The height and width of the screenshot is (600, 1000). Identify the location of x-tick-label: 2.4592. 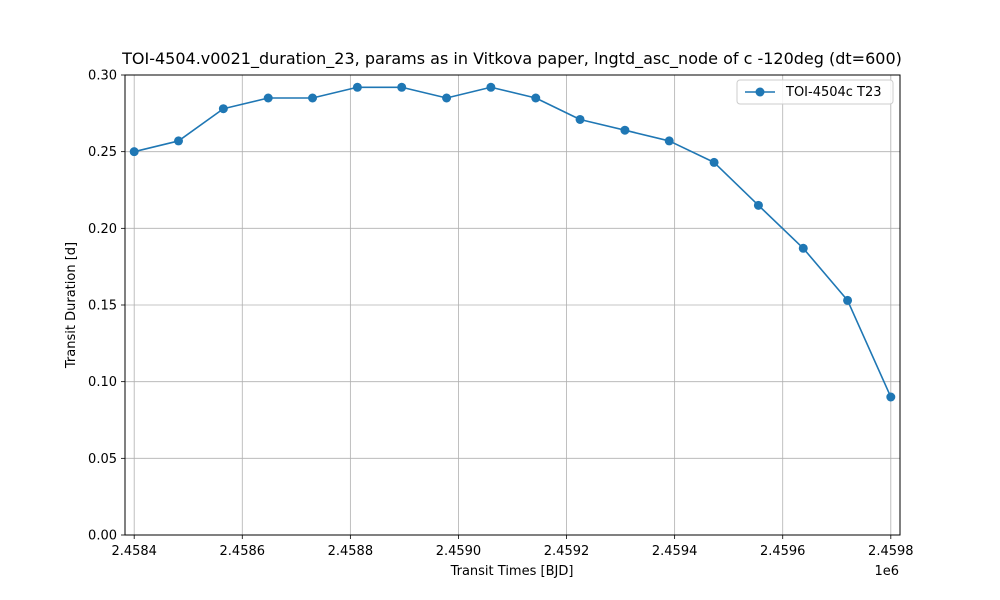
(567, 551).